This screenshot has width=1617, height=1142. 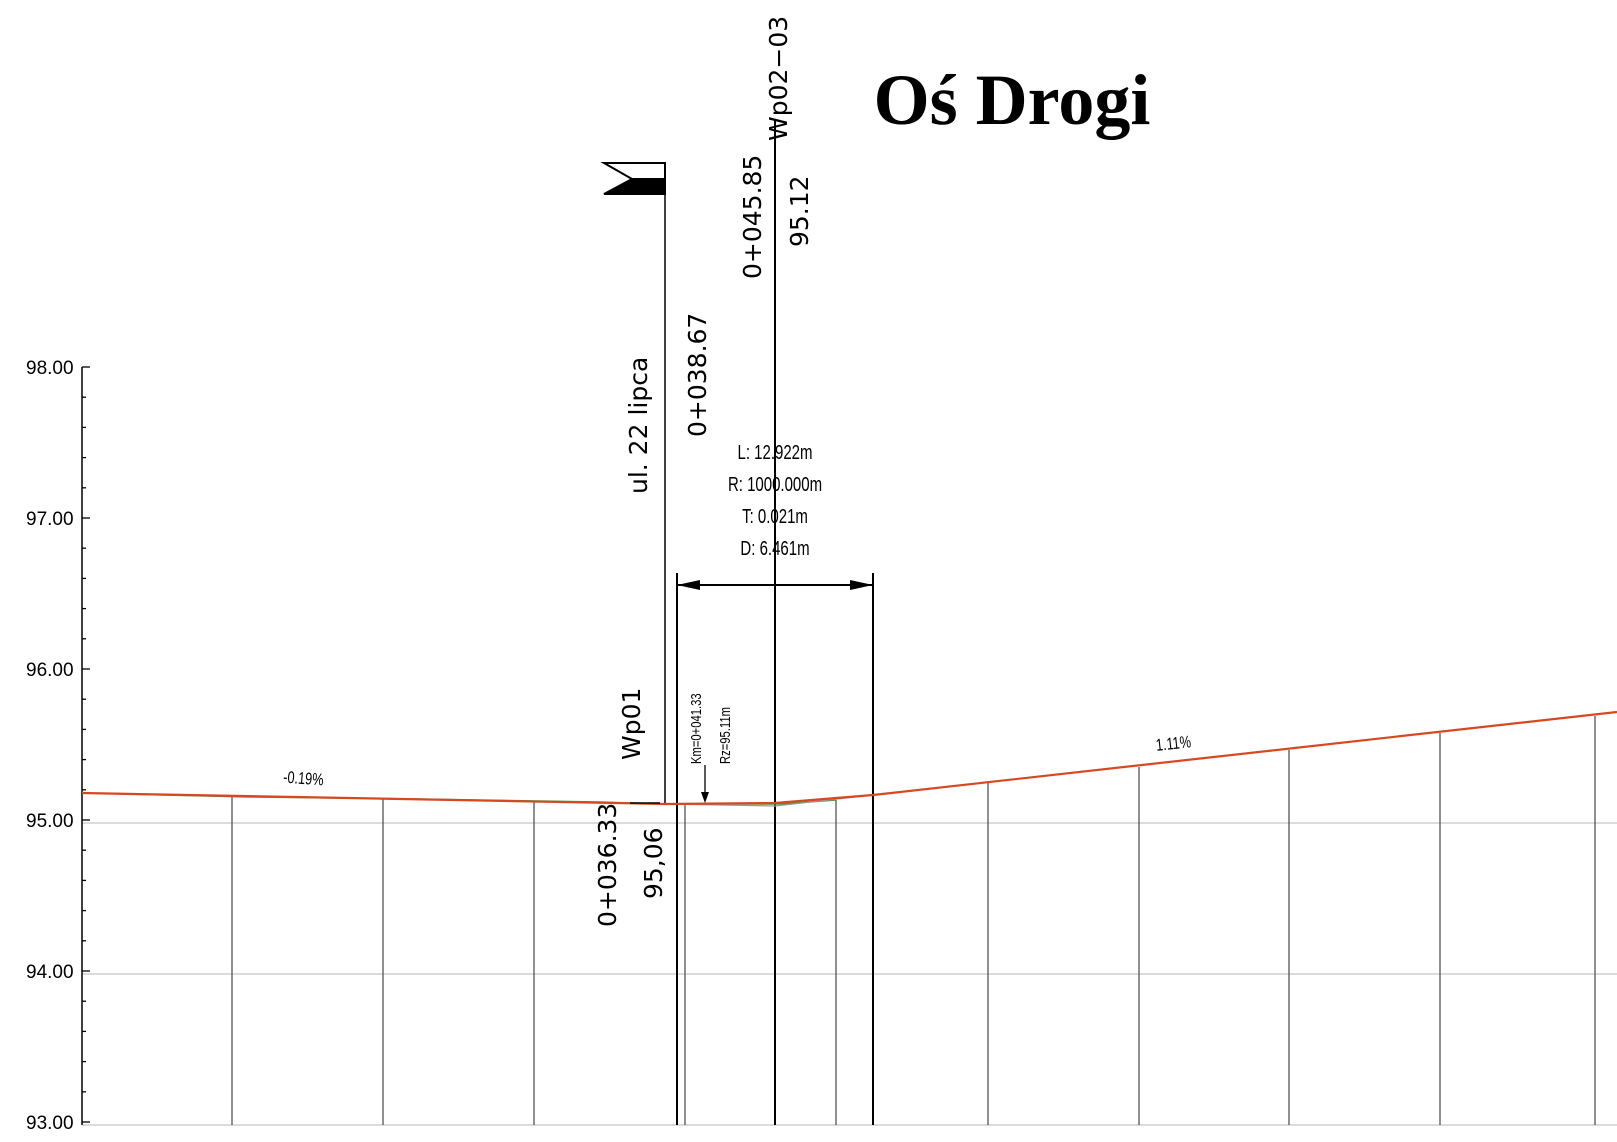 I want to click on station-038-label: 0+038.67, so click(x=697, y=375).